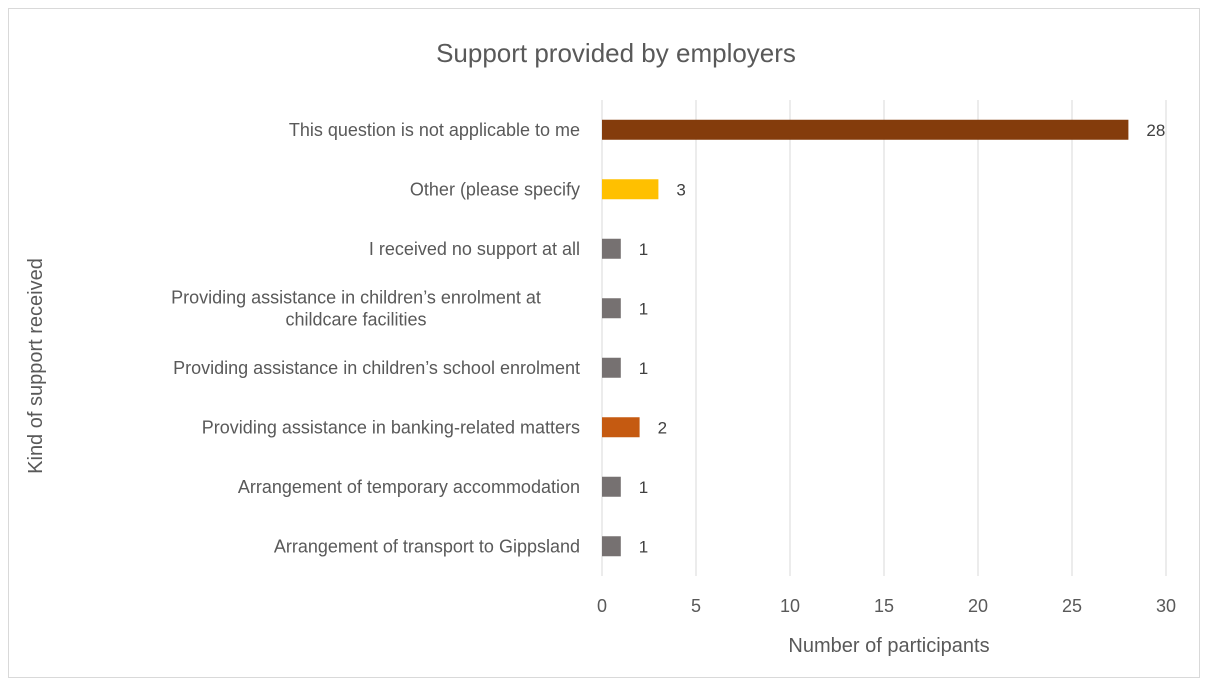  I want to click on category-label: Arrangement of temporary accommodation, so click(409, 487).